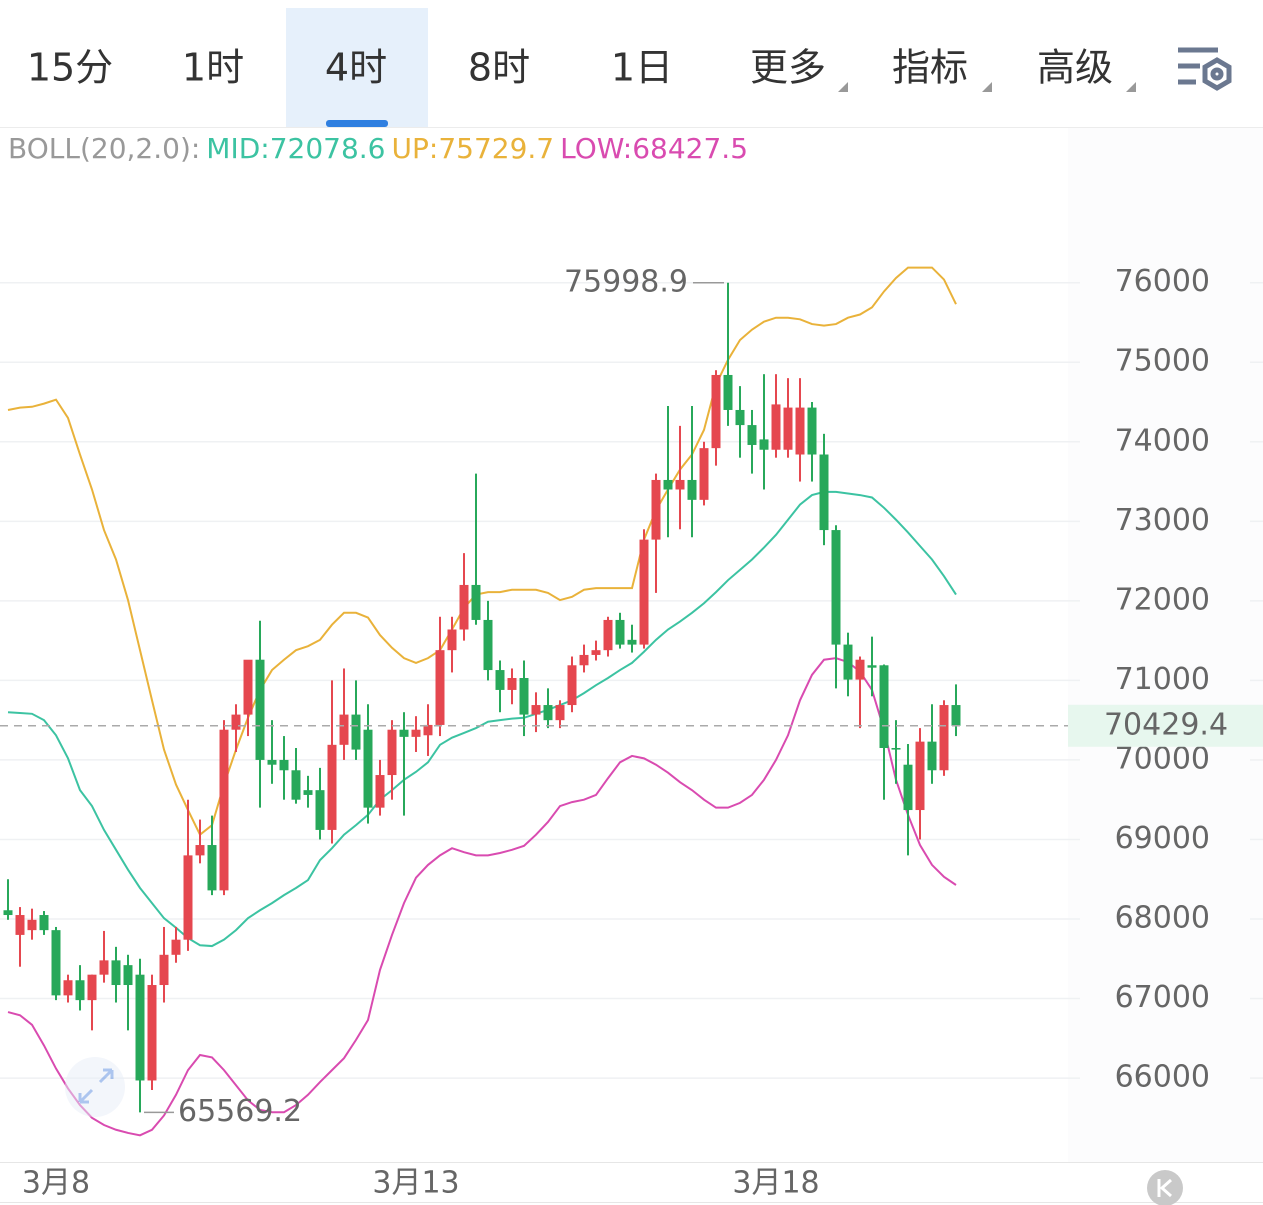 The width and height of the screenshot is (1263, 1205). What do you see at coordinates (654, 148) in the screenshot?
I see `legend-entry: LOW:68427.5` at bounding box center [654, 148].